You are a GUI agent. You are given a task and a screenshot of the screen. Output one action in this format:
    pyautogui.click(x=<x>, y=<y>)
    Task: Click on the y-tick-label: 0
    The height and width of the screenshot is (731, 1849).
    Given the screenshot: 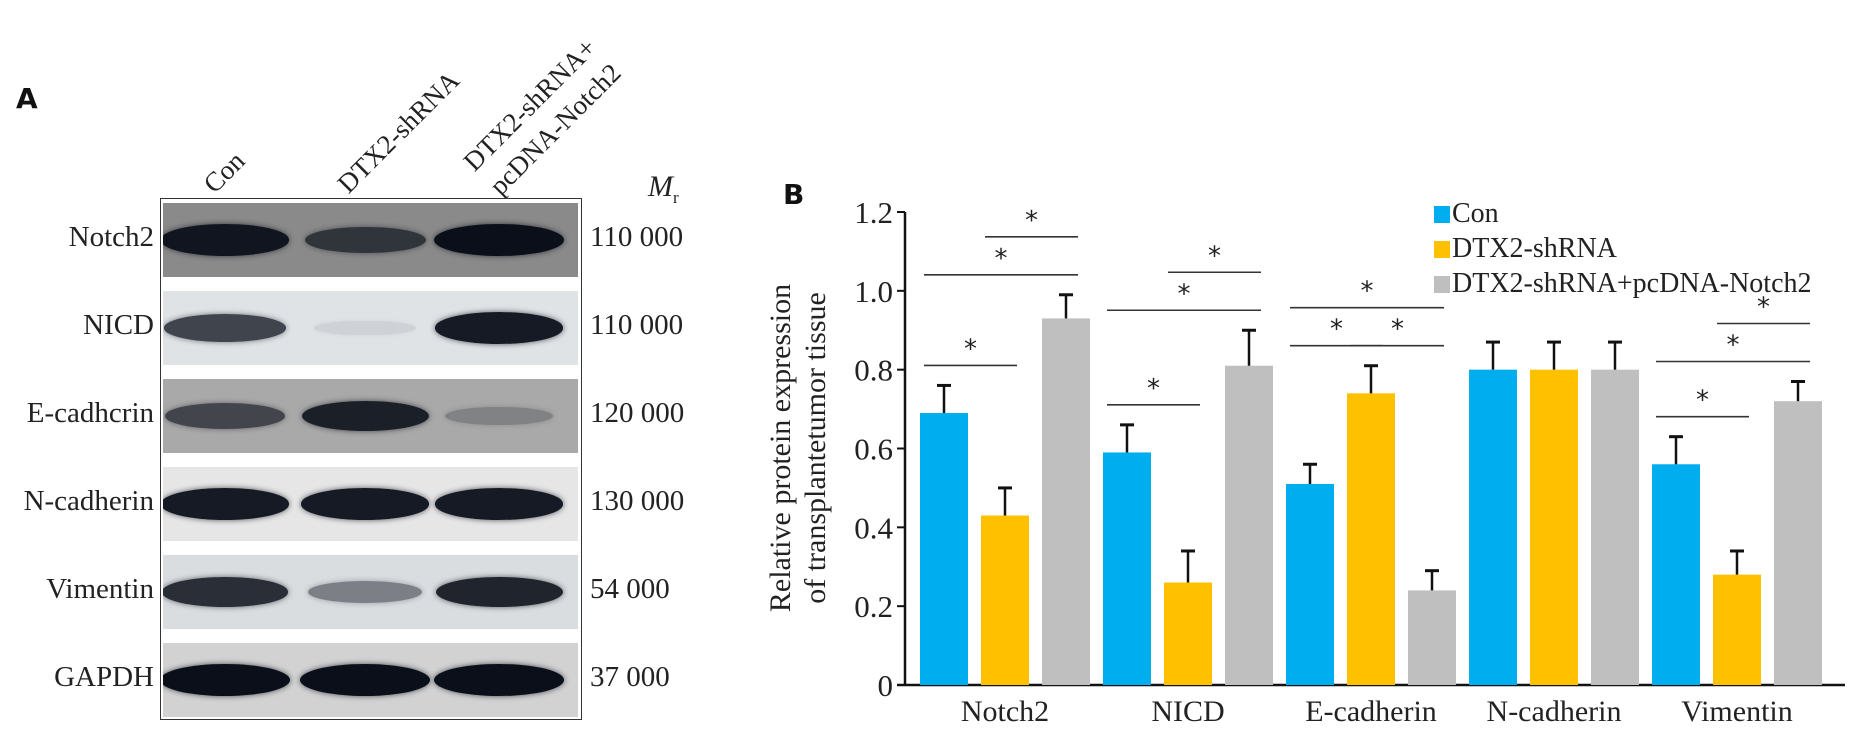 What is the action you would take?
    pyautogui.click(x=886, y=685)
    